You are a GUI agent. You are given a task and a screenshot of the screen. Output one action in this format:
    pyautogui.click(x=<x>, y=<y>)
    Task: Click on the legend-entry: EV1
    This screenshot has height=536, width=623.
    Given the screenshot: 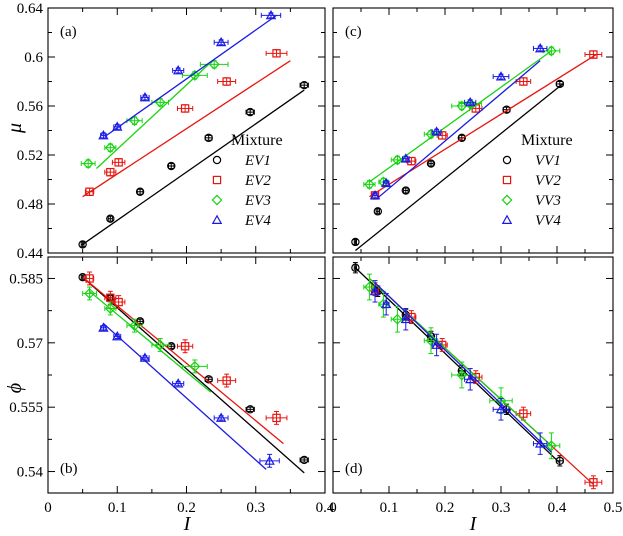 What is the action you would take?
    pyautogui.click(x=257, y=161)
    